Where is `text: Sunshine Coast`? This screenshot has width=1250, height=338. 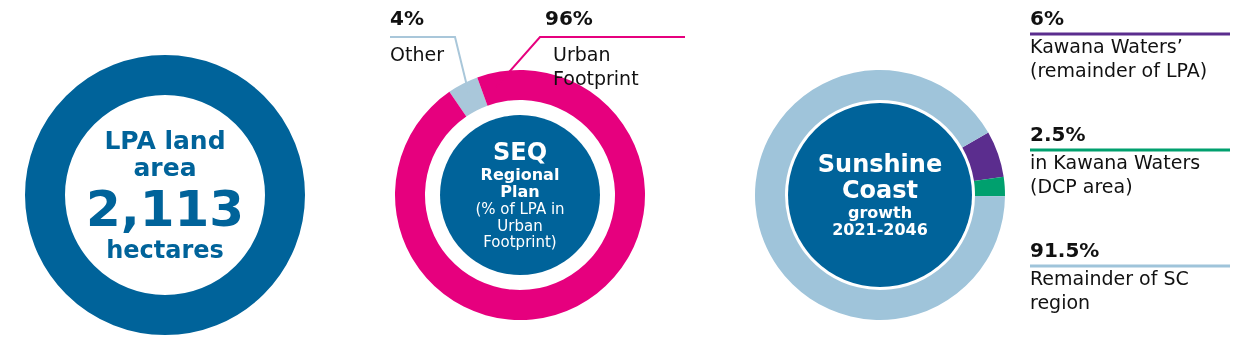 text: Sunshine Coast is located at coordinates (880, 177).